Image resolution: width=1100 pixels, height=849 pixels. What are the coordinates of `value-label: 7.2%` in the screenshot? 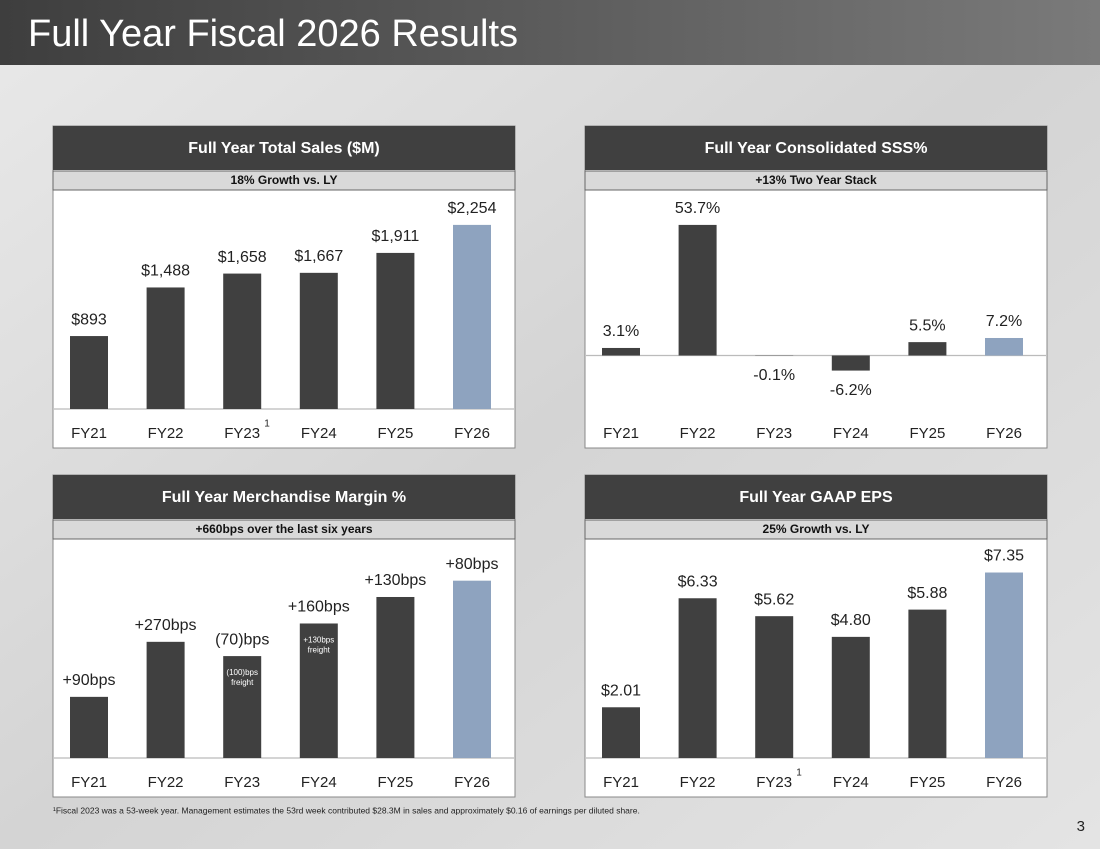 It's located at (1004, 321).